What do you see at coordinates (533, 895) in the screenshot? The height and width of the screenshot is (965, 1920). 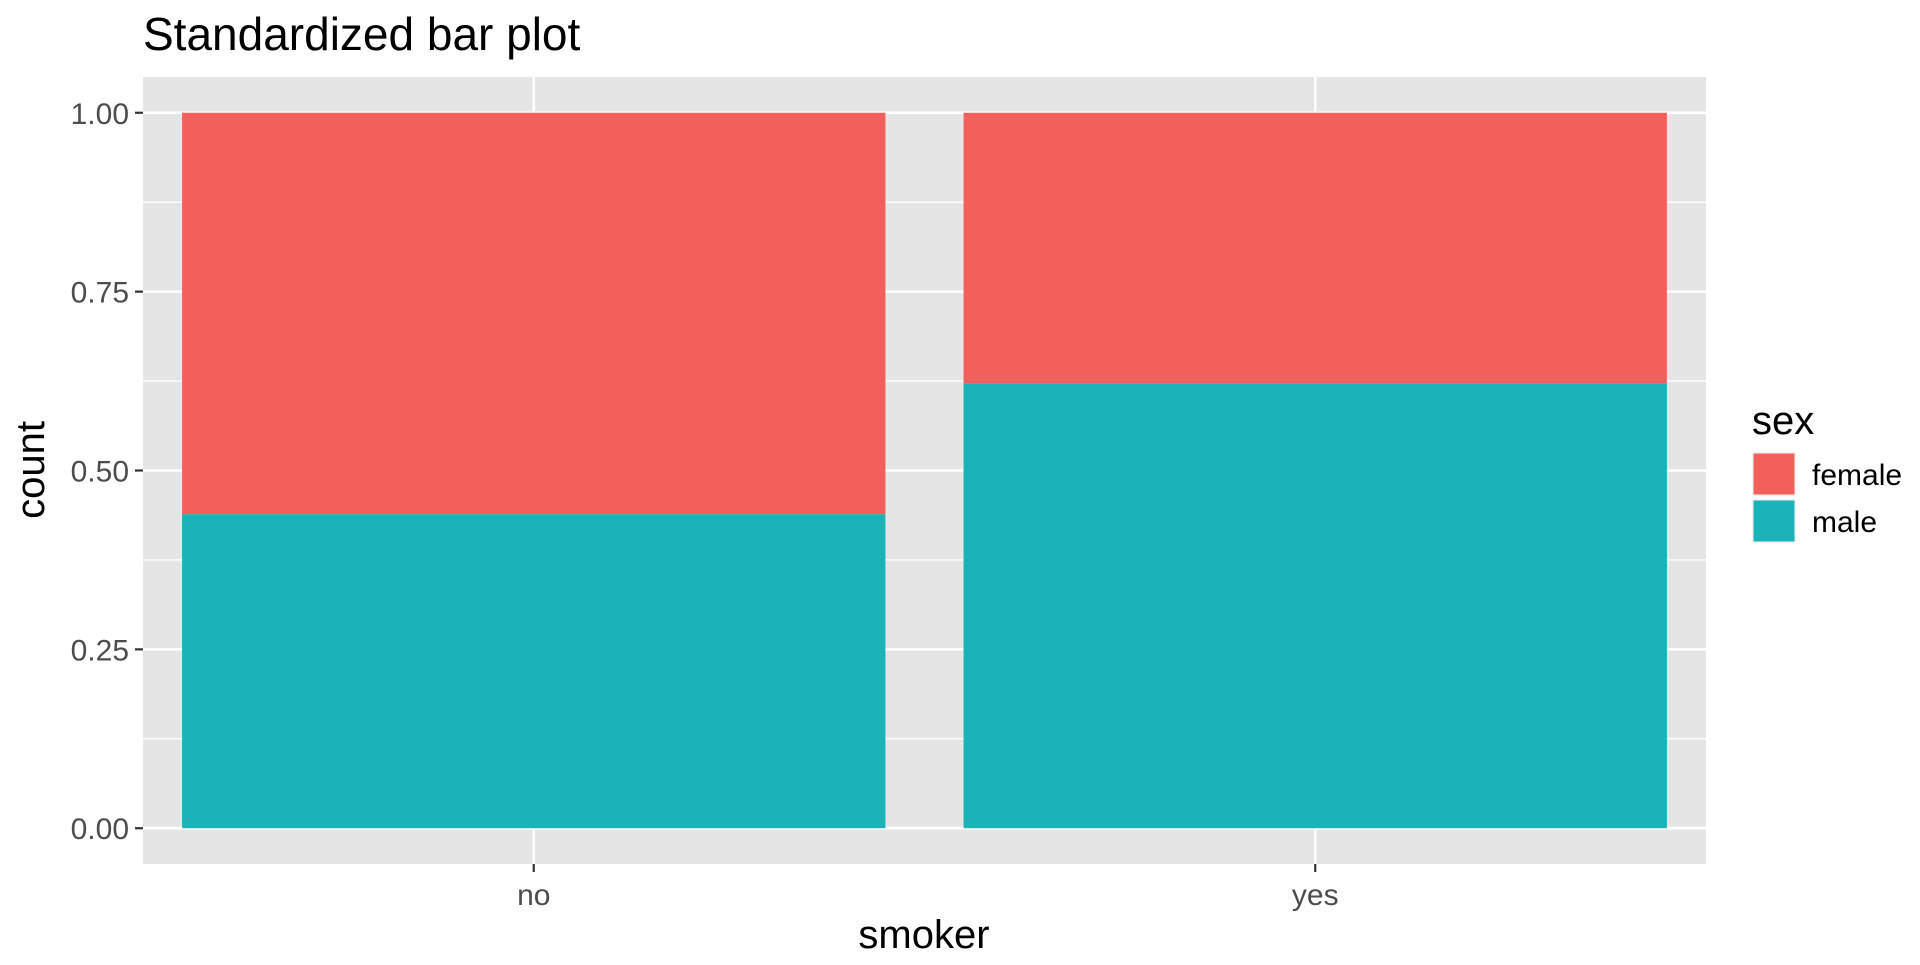 I see `x-tick-label: no` at bounding box center [533, 895].